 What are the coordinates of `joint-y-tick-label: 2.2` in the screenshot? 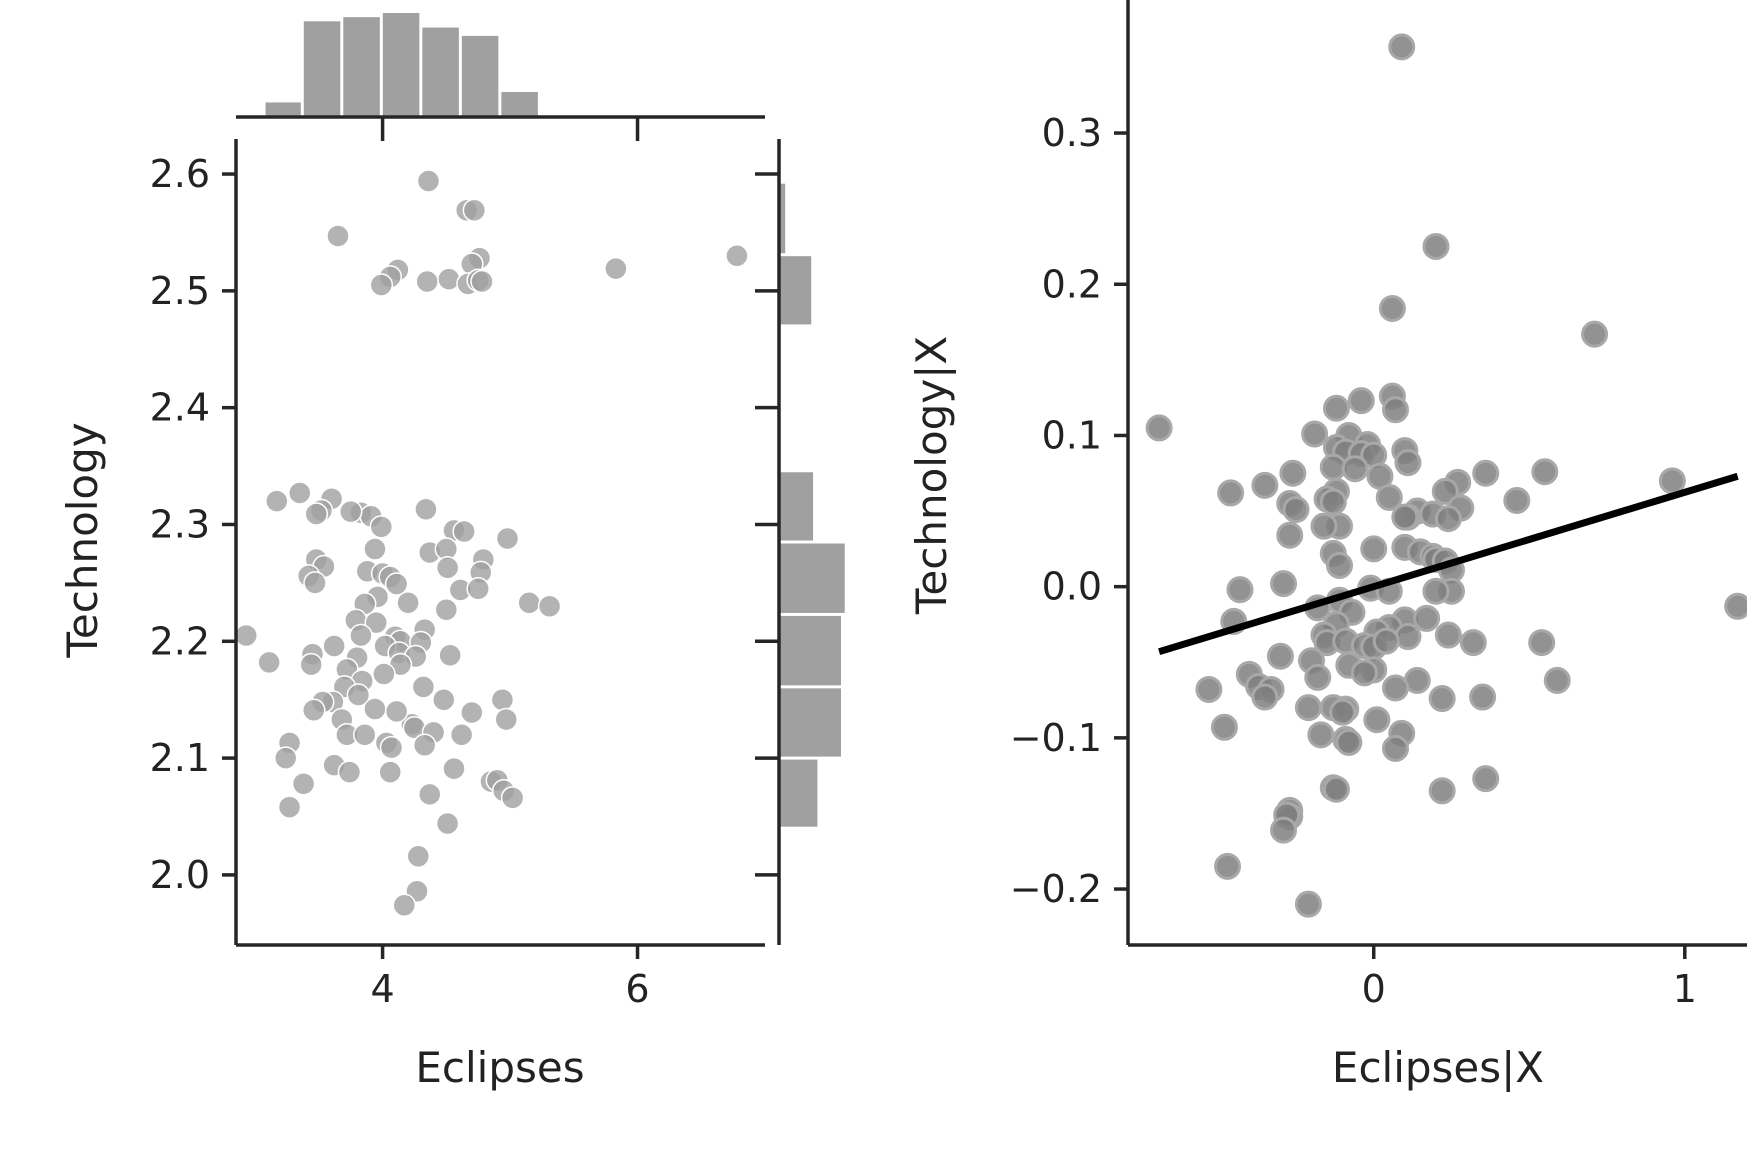 It's located at (180, 641).